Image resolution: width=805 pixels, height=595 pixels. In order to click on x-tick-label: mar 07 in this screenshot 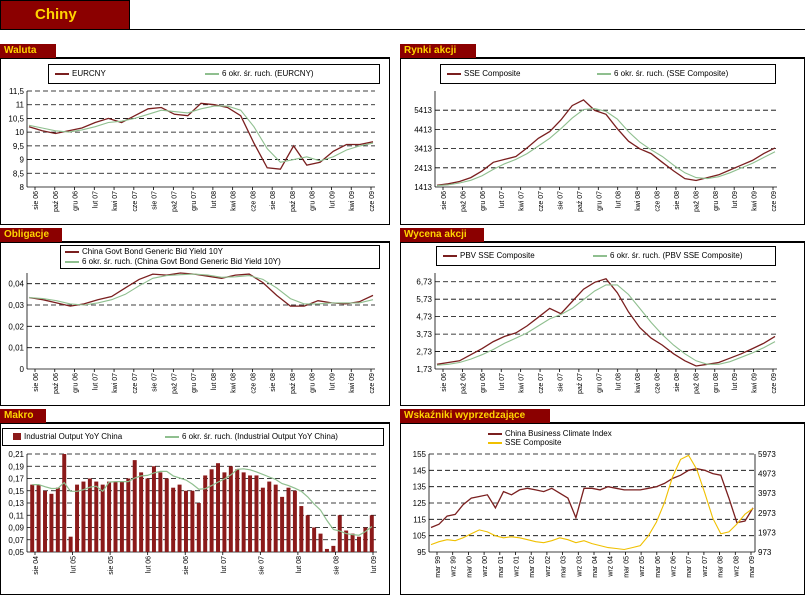, I will do `click(689, 567)`.